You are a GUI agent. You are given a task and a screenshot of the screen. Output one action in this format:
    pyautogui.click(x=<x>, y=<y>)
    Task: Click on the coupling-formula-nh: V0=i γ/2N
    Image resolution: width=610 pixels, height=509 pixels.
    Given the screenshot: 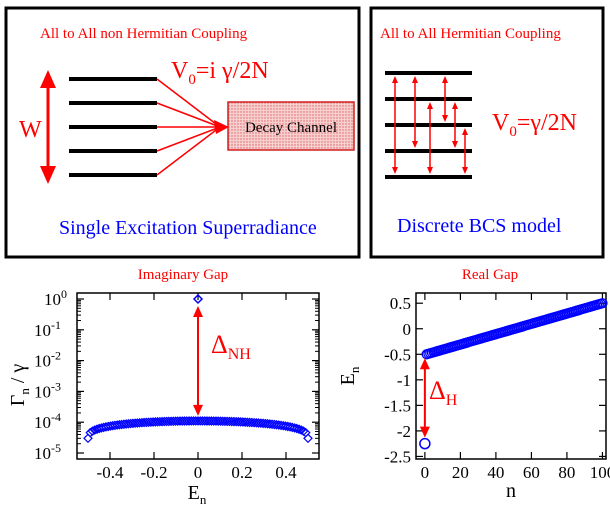 What is the action you would take?
    pyautogui.click(x=220, y=73)
    